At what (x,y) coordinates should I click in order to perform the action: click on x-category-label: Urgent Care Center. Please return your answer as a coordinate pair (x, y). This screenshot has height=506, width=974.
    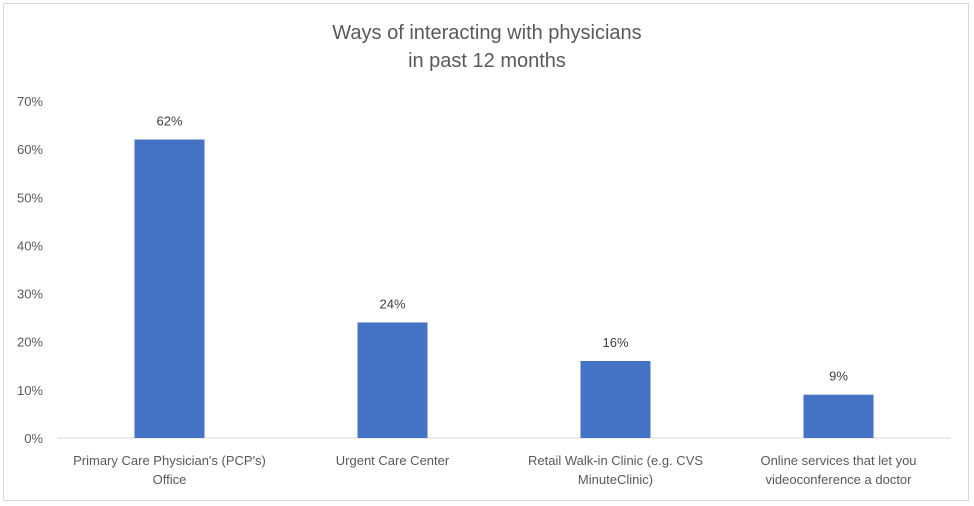
    Looking at the image, I should click on (393, 460).